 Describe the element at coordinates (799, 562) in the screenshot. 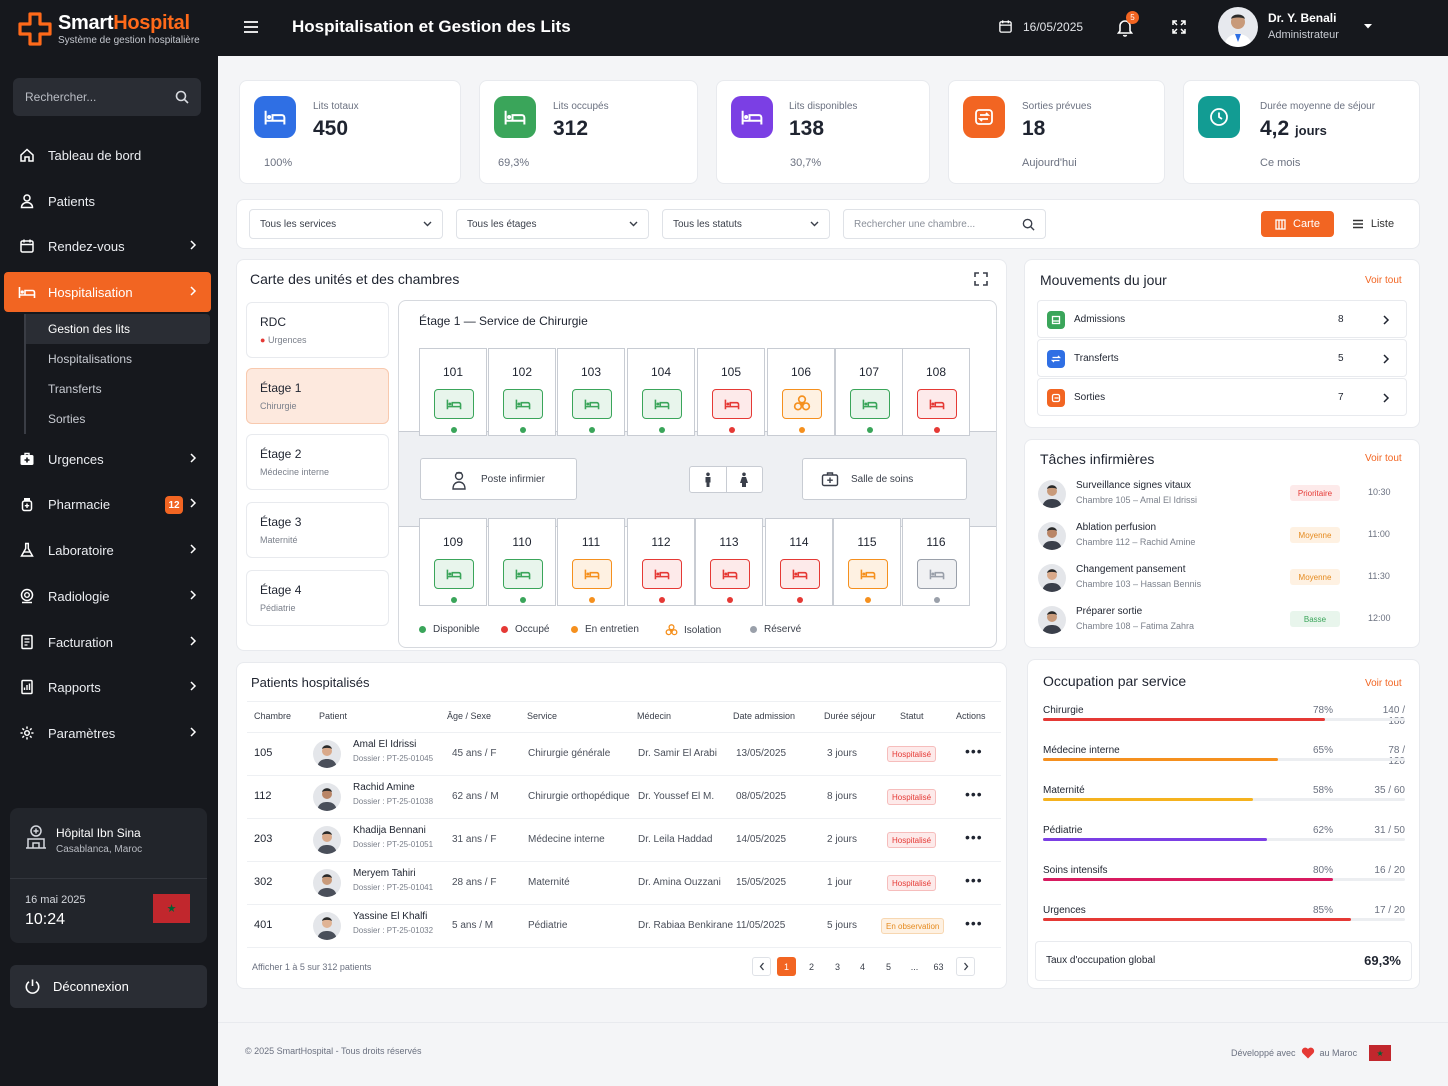

I see `room-114: 114` at that location.